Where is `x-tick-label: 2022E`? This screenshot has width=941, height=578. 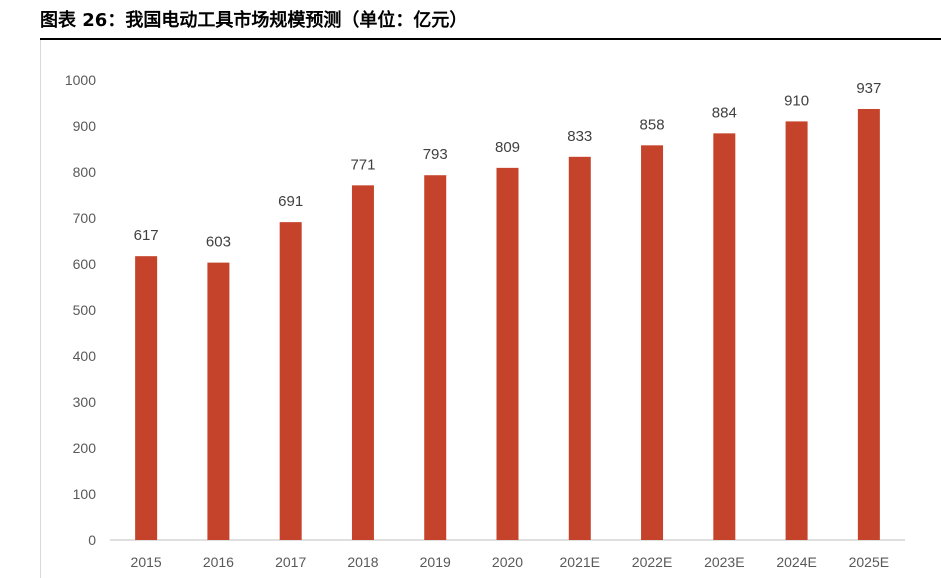
x-tick-label: 2022E is located at coordinates (652, 562).